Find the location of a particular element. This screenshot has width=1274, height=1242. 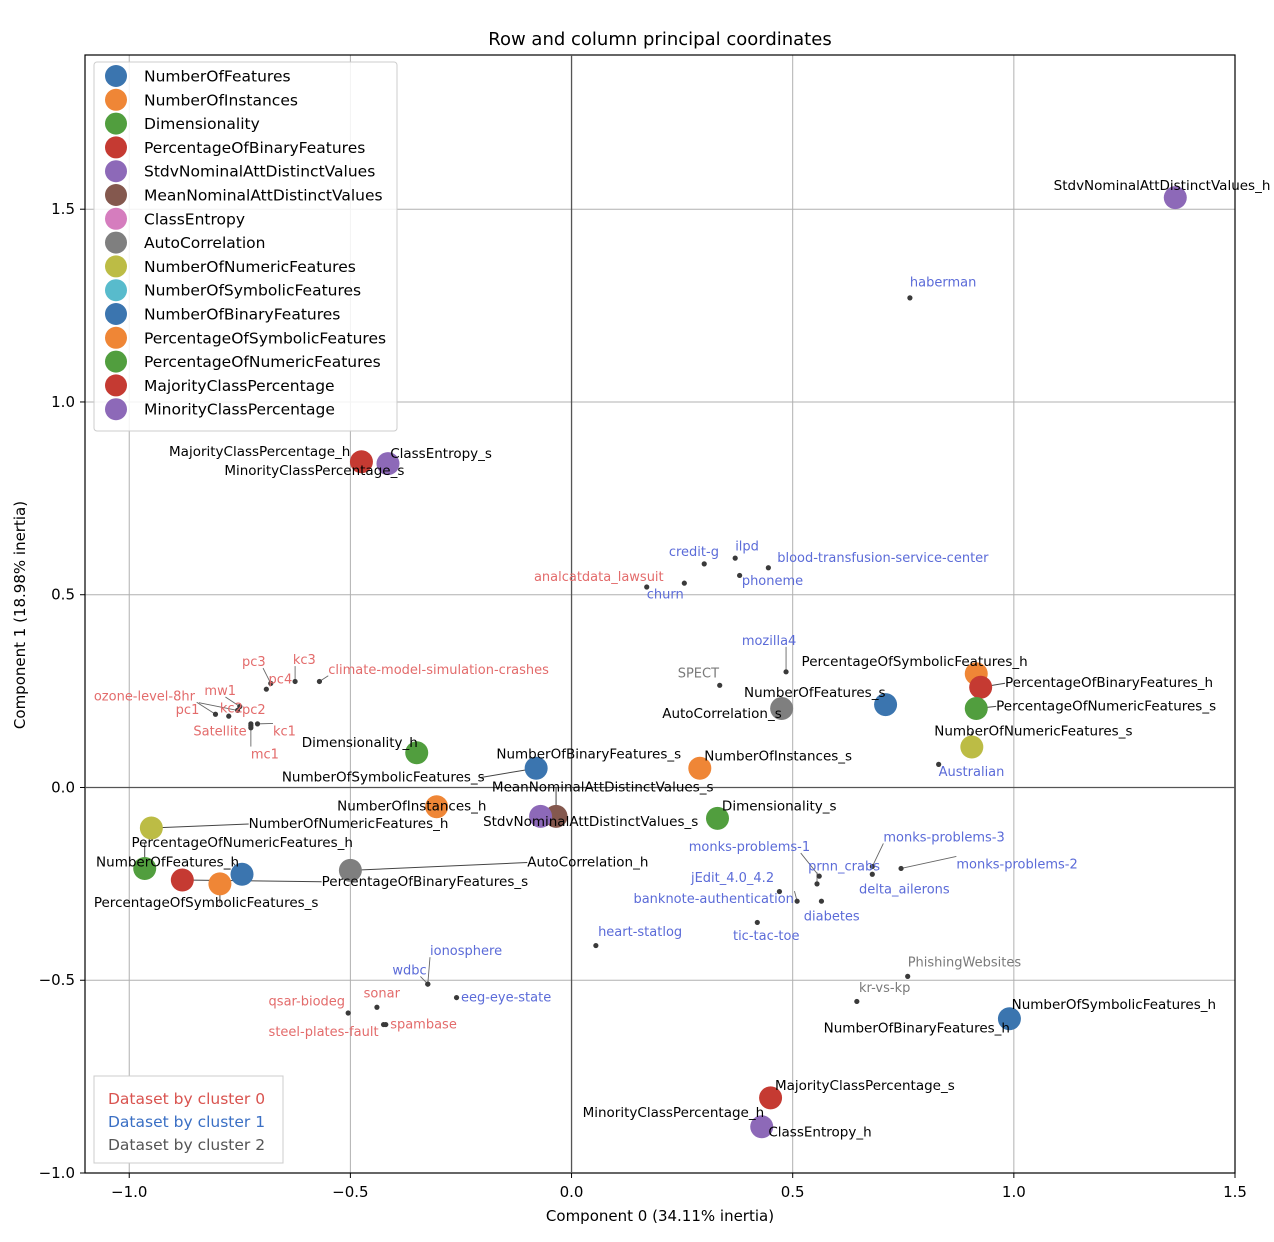

feature-label-numberofbinaryfeatures-s: NumberOfBinaryFeatures_s is located at coordinates (588, 755).